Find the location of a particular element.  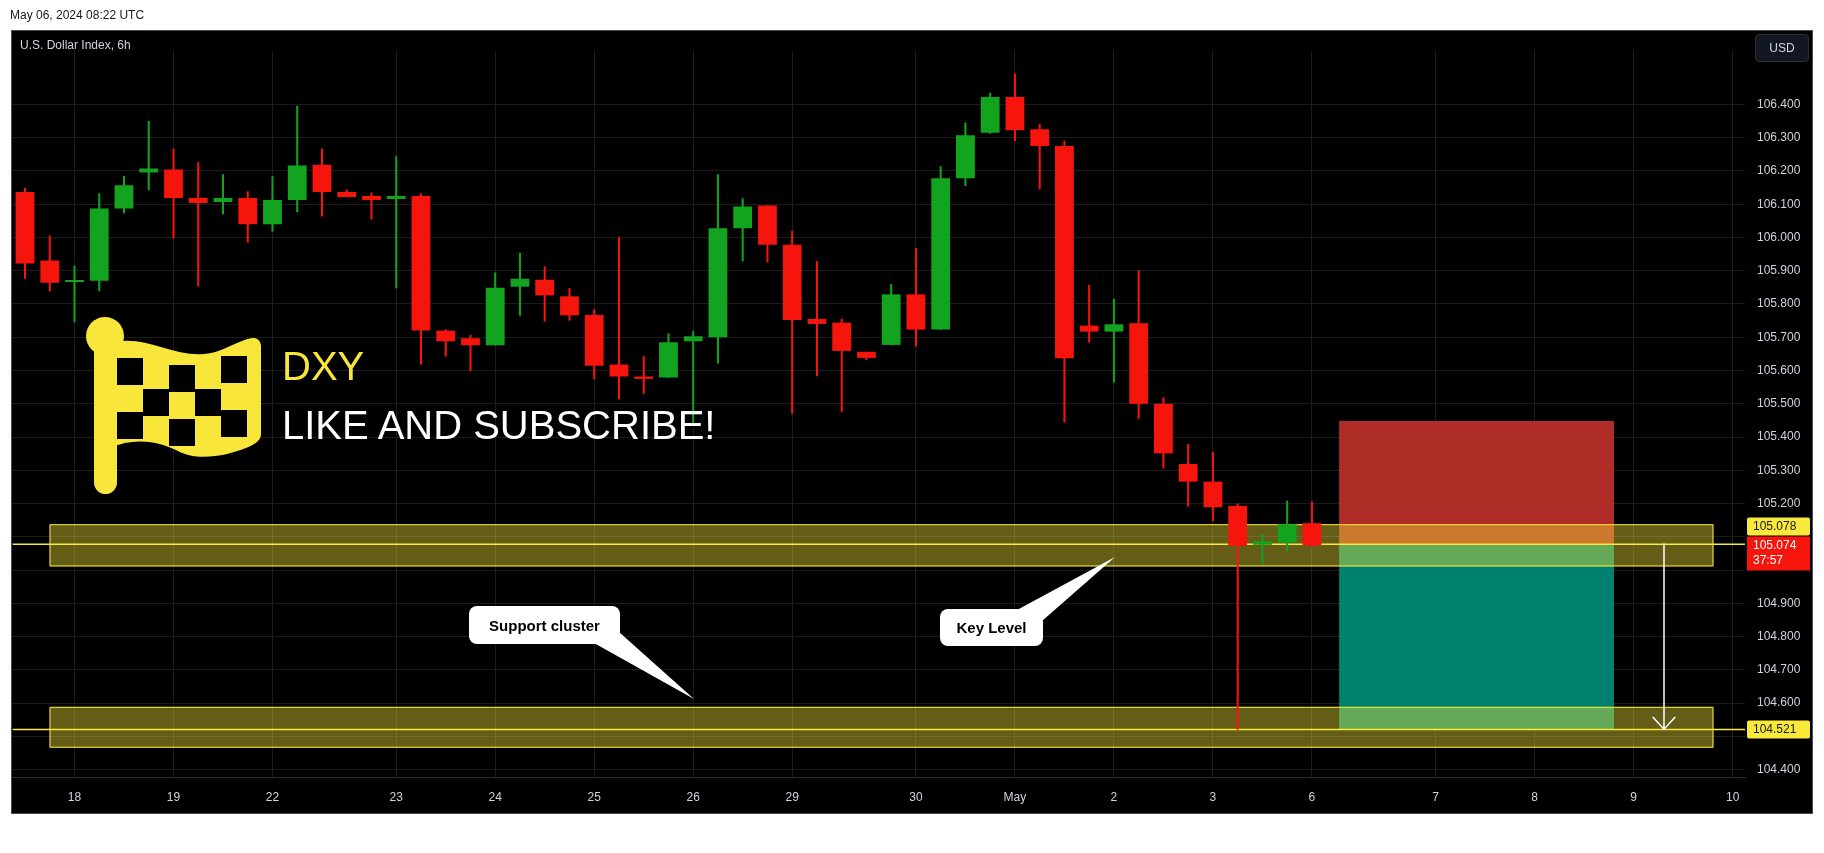

y-tick-label: 105.300 is located at coordinates (1779, 469).